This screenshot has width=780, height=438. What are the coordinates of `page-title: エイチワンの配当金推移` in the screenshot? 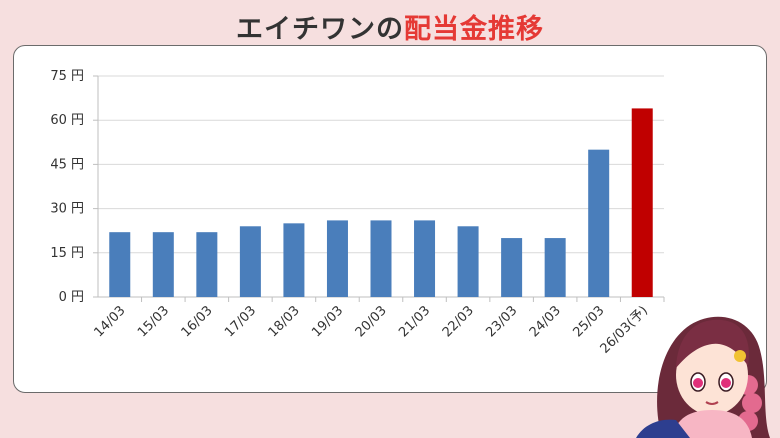 It's located at (390, 30).